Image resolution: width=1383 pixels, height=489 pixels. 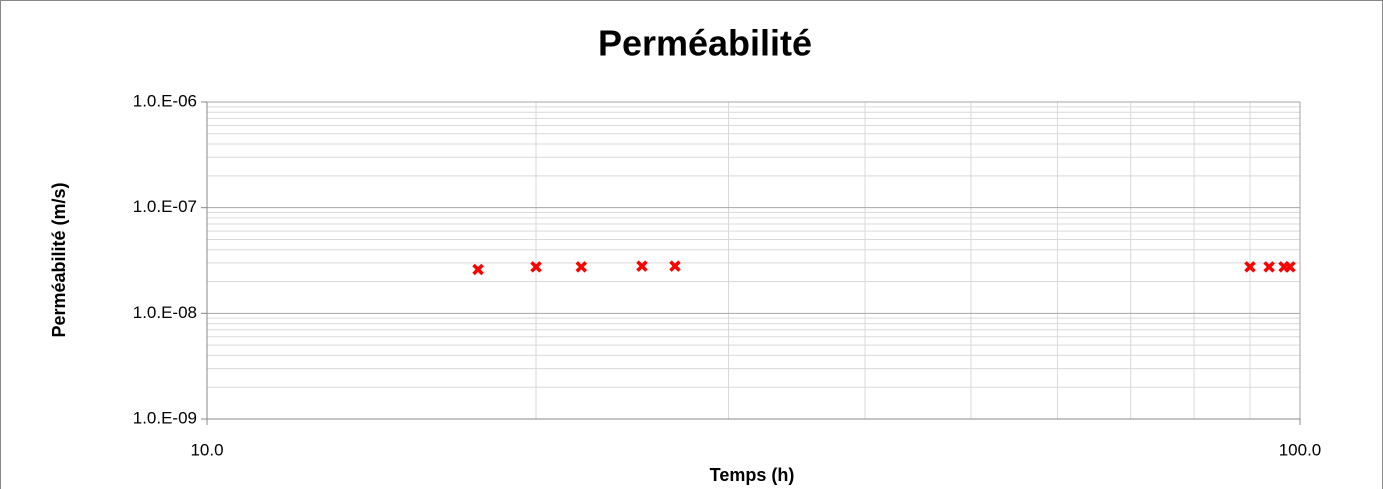 What do you see at coordinates (1300, 449) in the screenshot?
I see `x-tick-label: 100.0` at bounding box center [1300, 449].